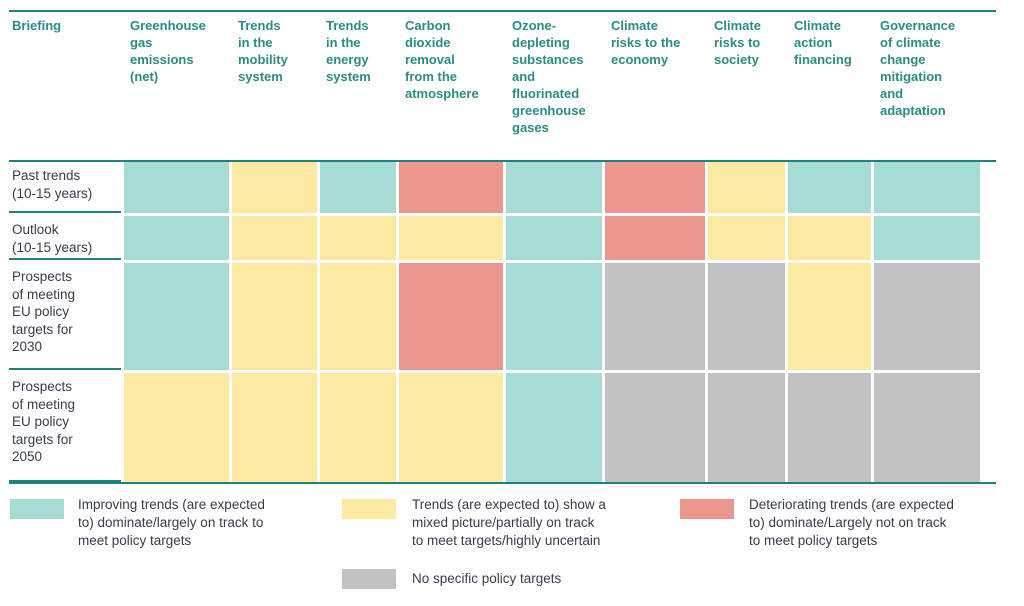  I want to click on column-header: Trends in the mobility system, so click(263, 50).